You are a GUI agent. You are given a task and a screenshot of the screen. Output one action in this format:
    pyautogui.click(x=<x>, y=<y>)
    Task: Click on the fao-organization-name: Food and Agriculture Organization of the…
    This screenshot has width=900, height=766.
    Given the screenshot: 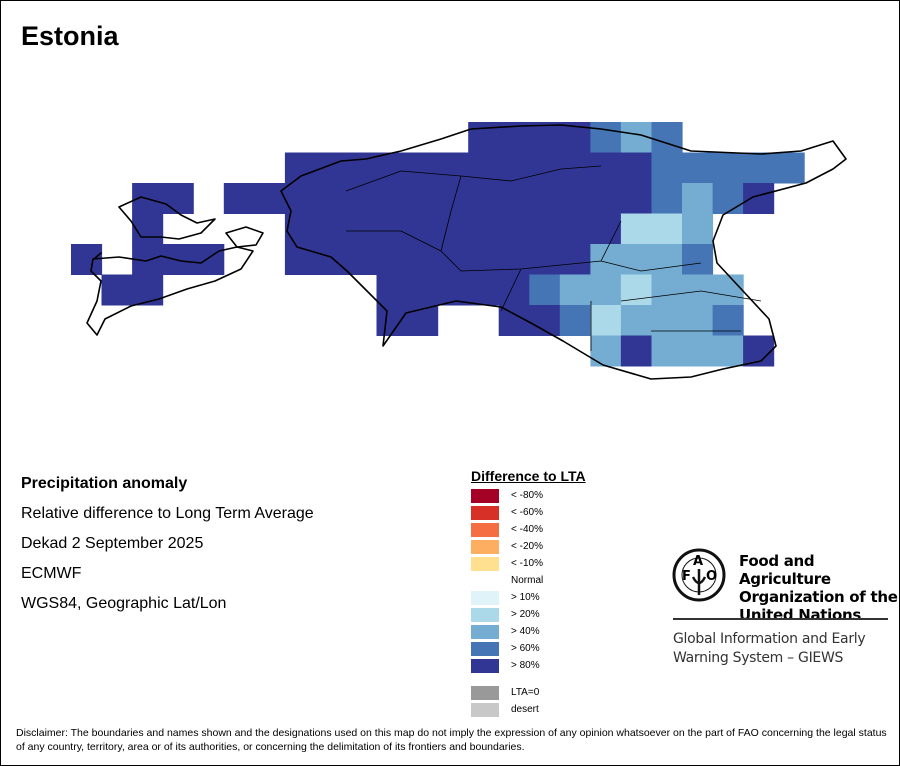 What is the action you would take?
    pyautogui.click(x=819, y=588)
    